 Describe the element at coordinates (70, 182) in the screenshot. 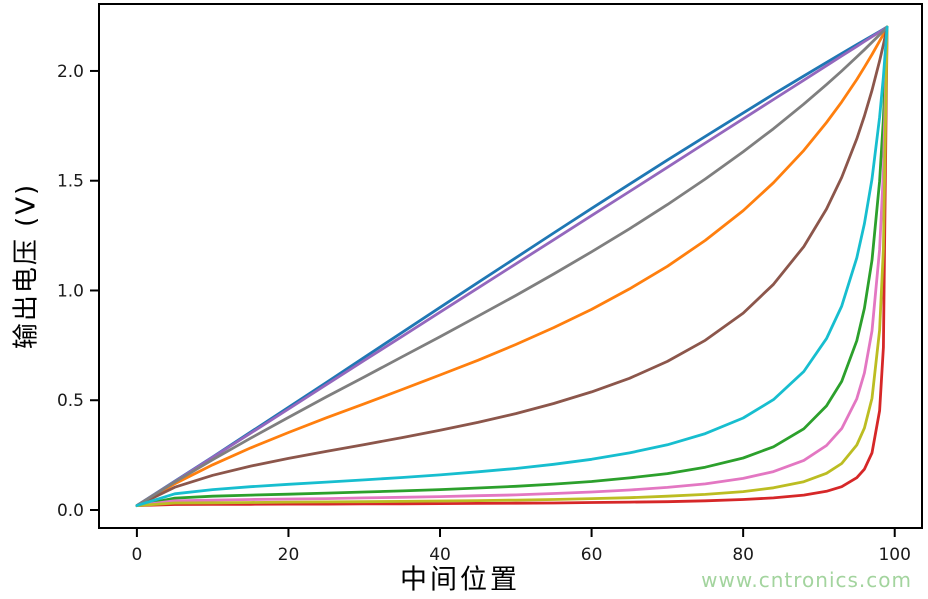

I see `y-tick-label: 1.5` at that location.